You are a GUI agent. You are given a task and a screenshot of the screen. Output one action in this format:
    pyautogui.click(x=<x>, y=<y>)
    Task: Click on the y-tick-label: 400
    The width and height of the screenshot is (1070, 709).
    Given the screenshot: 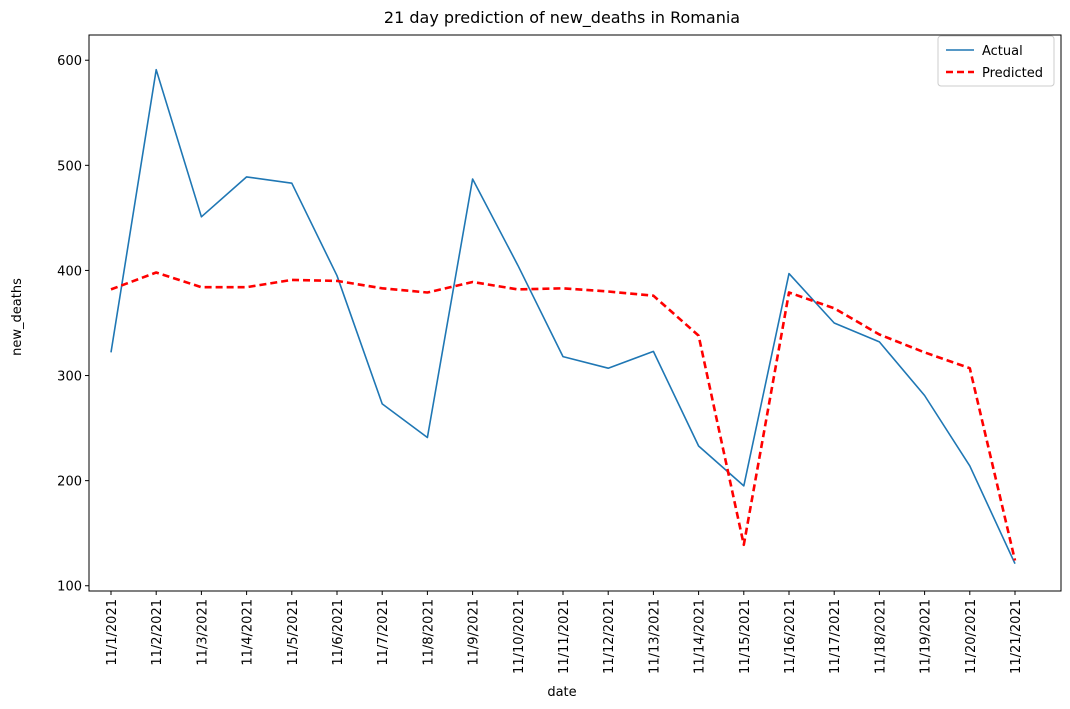 What is the action you would take?
    pyautogui.click(x=69, y=271)
    